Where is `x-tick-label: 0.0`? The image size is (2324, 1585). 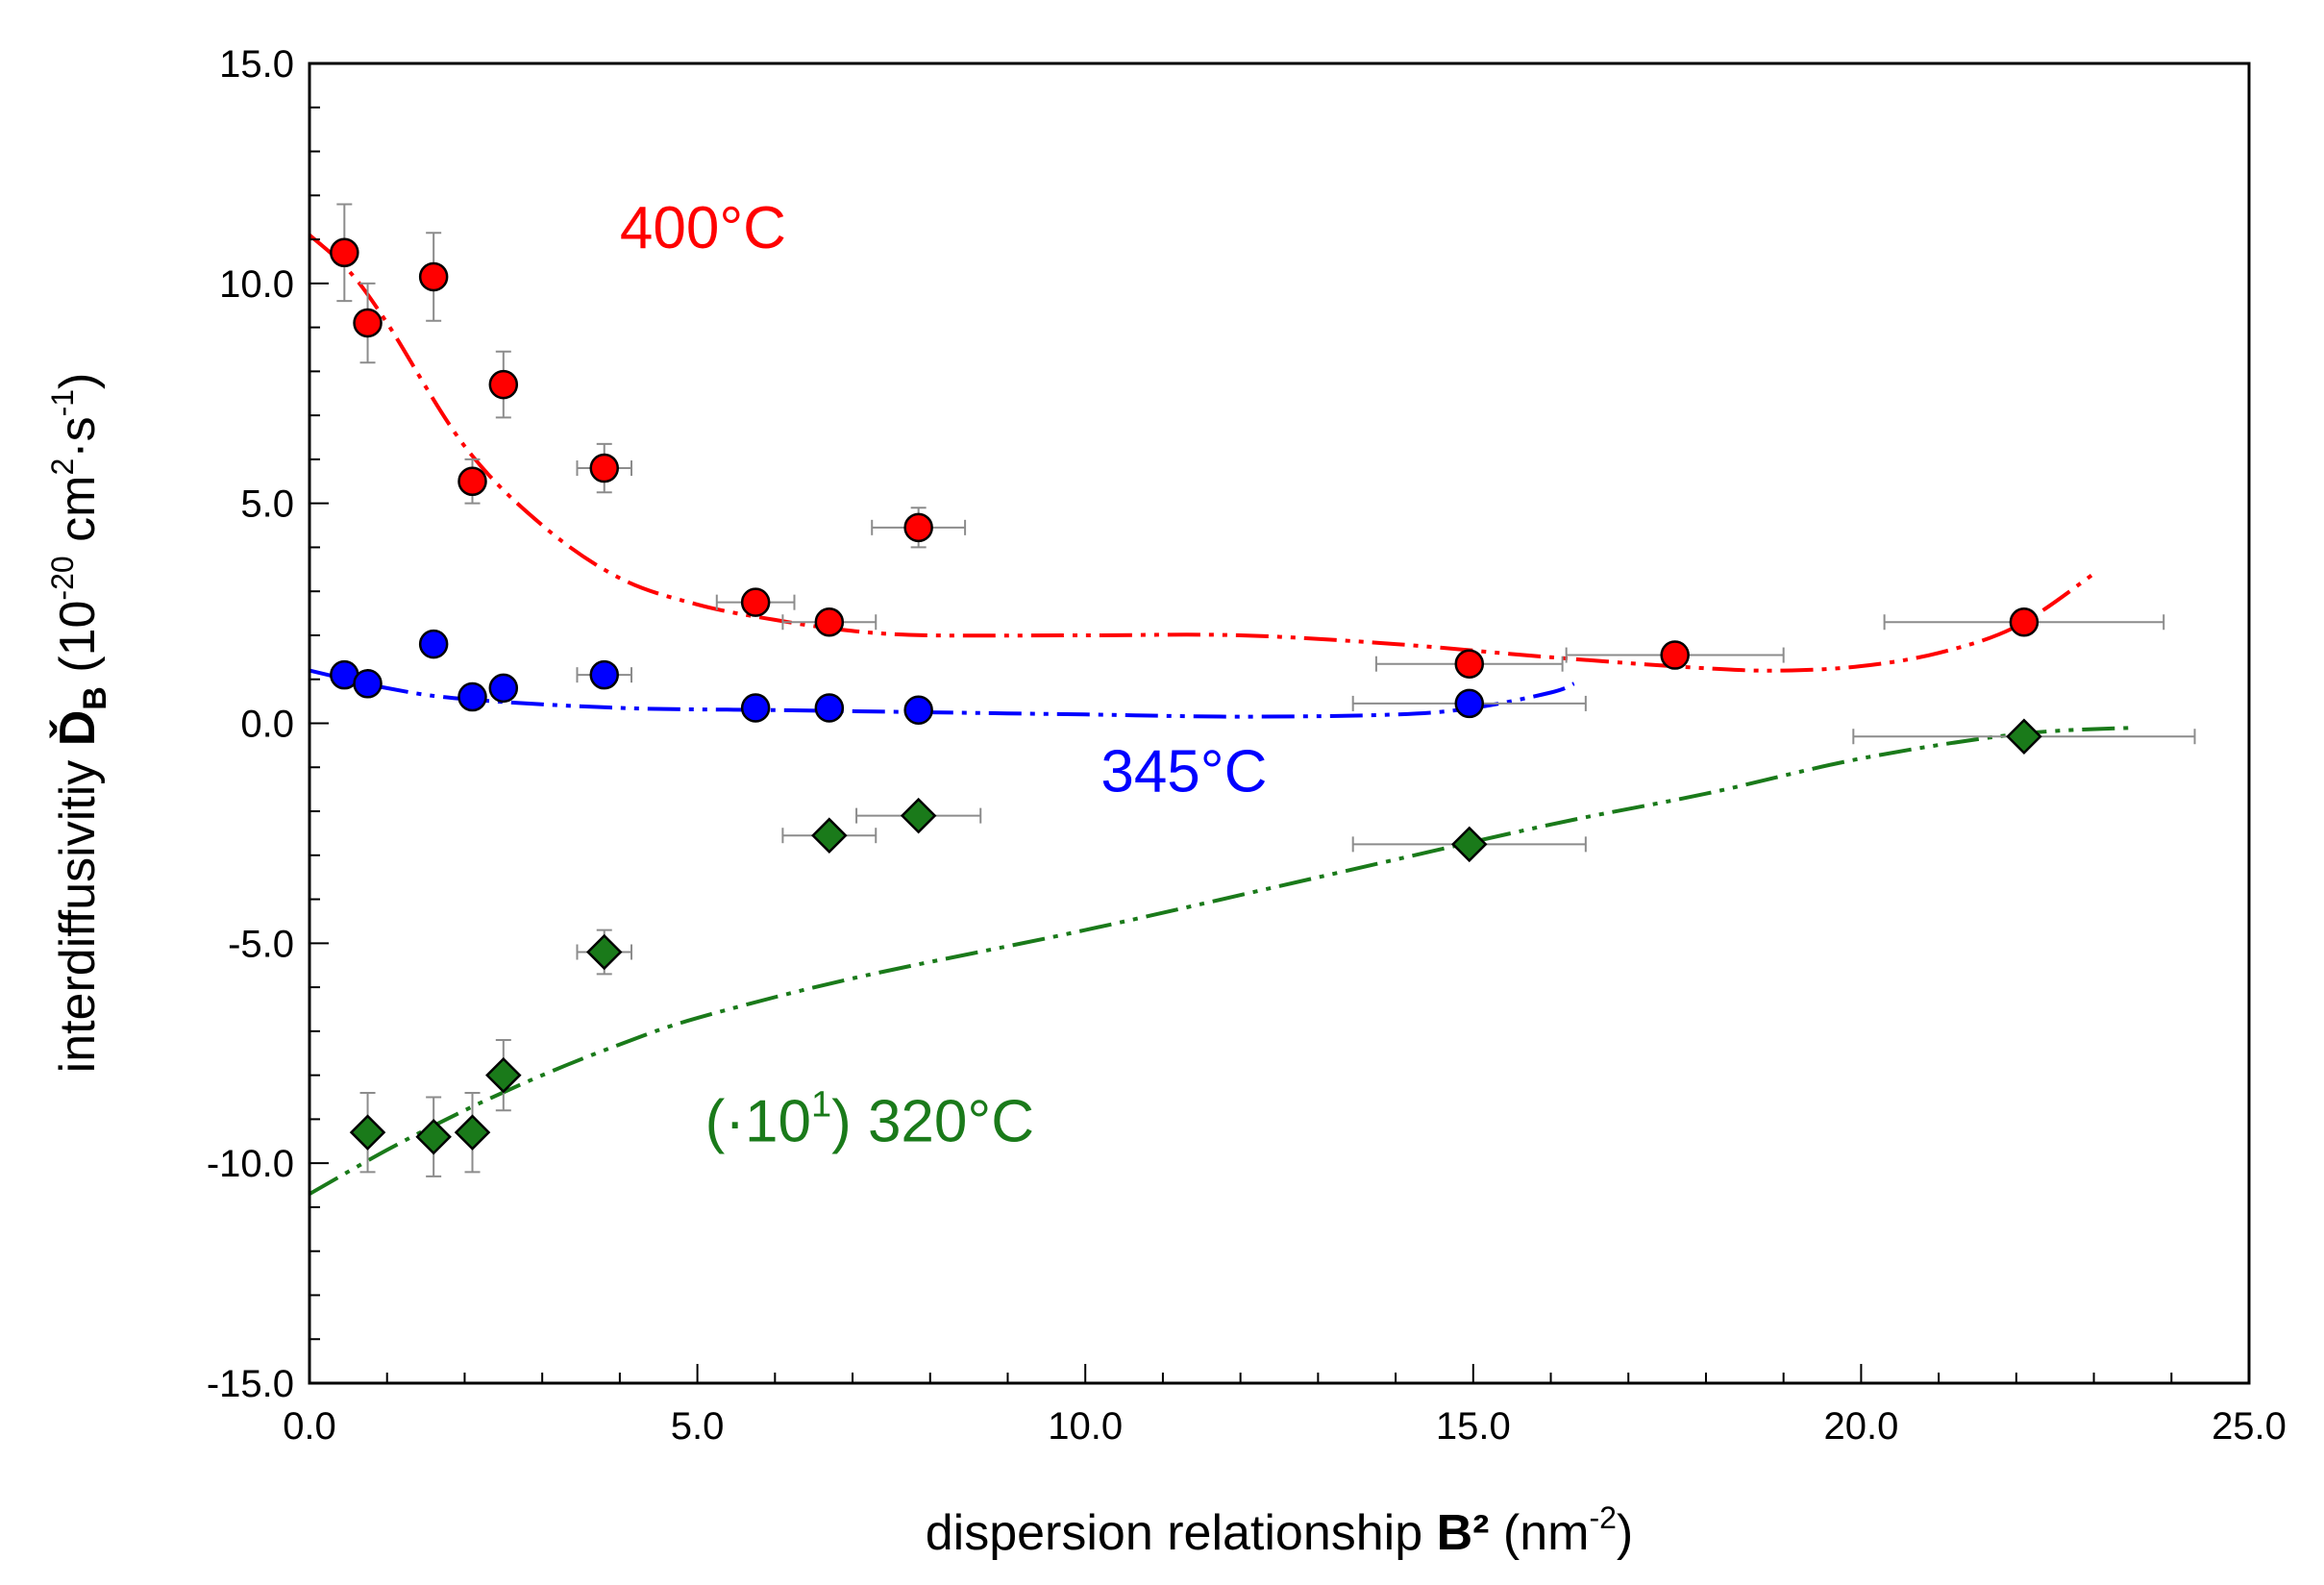
x-tick-label: 0.0 is located at coordinates (309, 1426).